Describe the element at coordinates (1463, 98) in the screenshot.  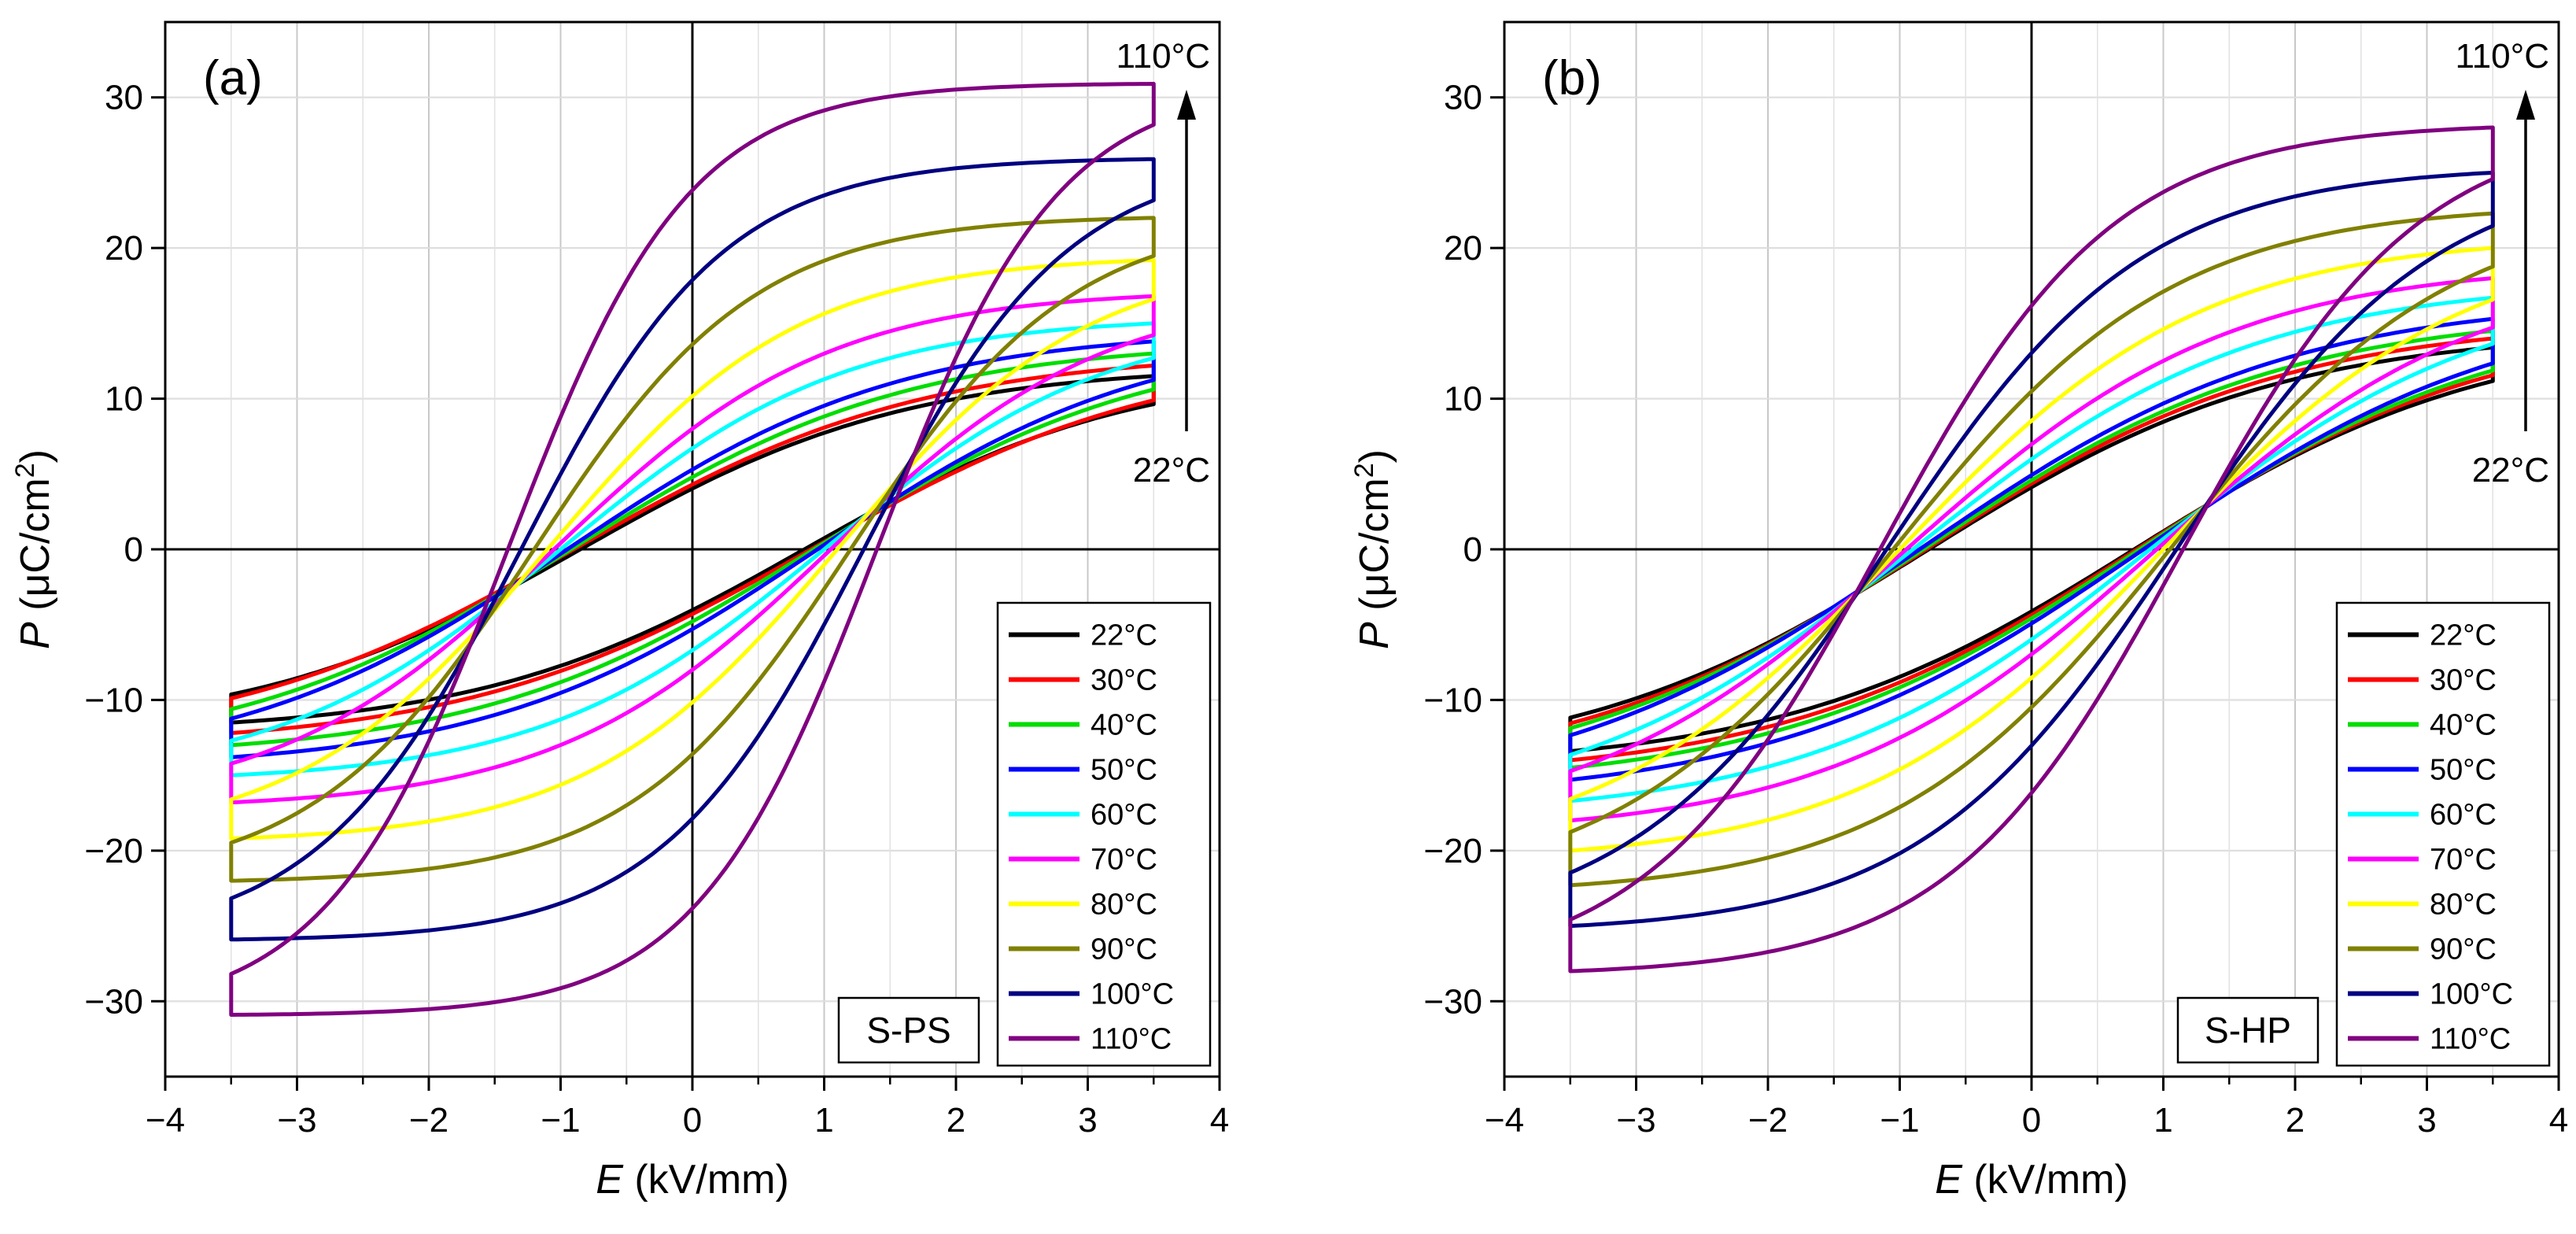
I see `y-tick-label: 30` at that location.